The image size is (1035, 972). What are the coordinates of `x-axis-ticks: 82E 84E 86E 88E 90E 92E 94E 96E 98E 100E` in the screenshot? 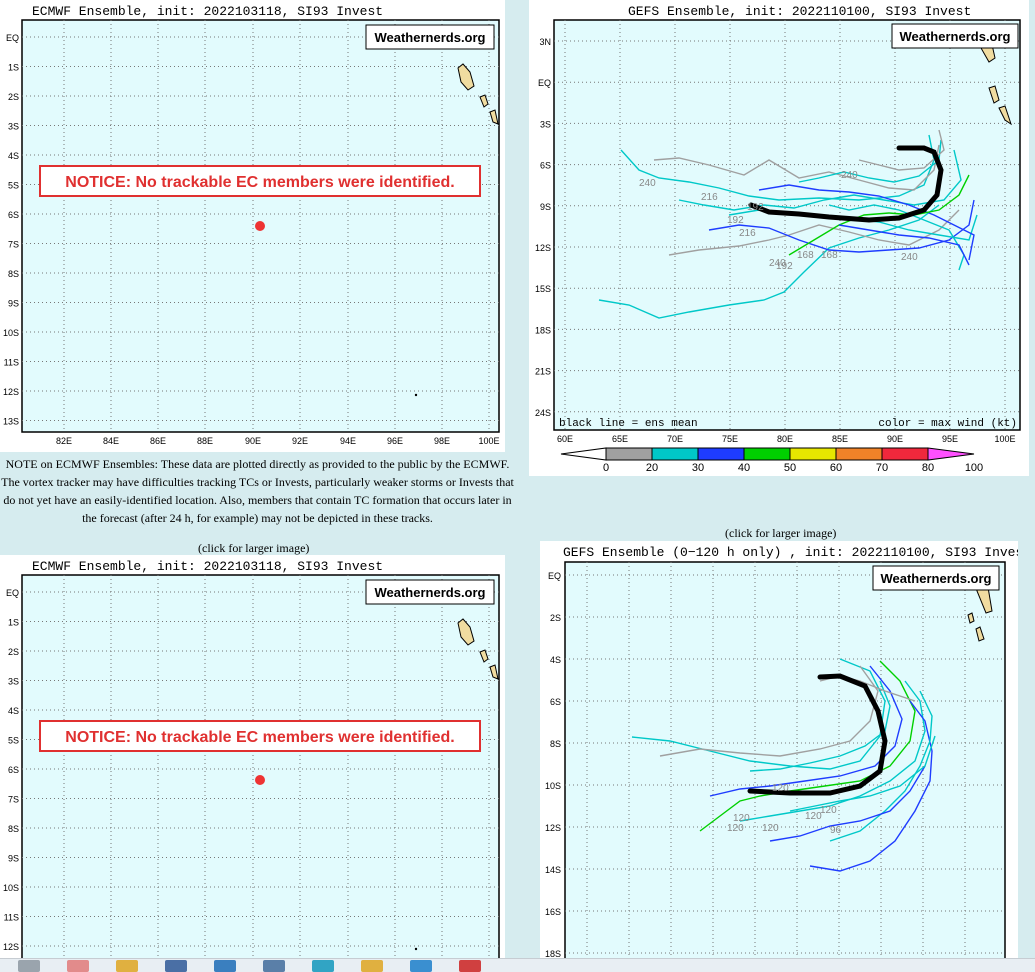 It's located at (278, 441).